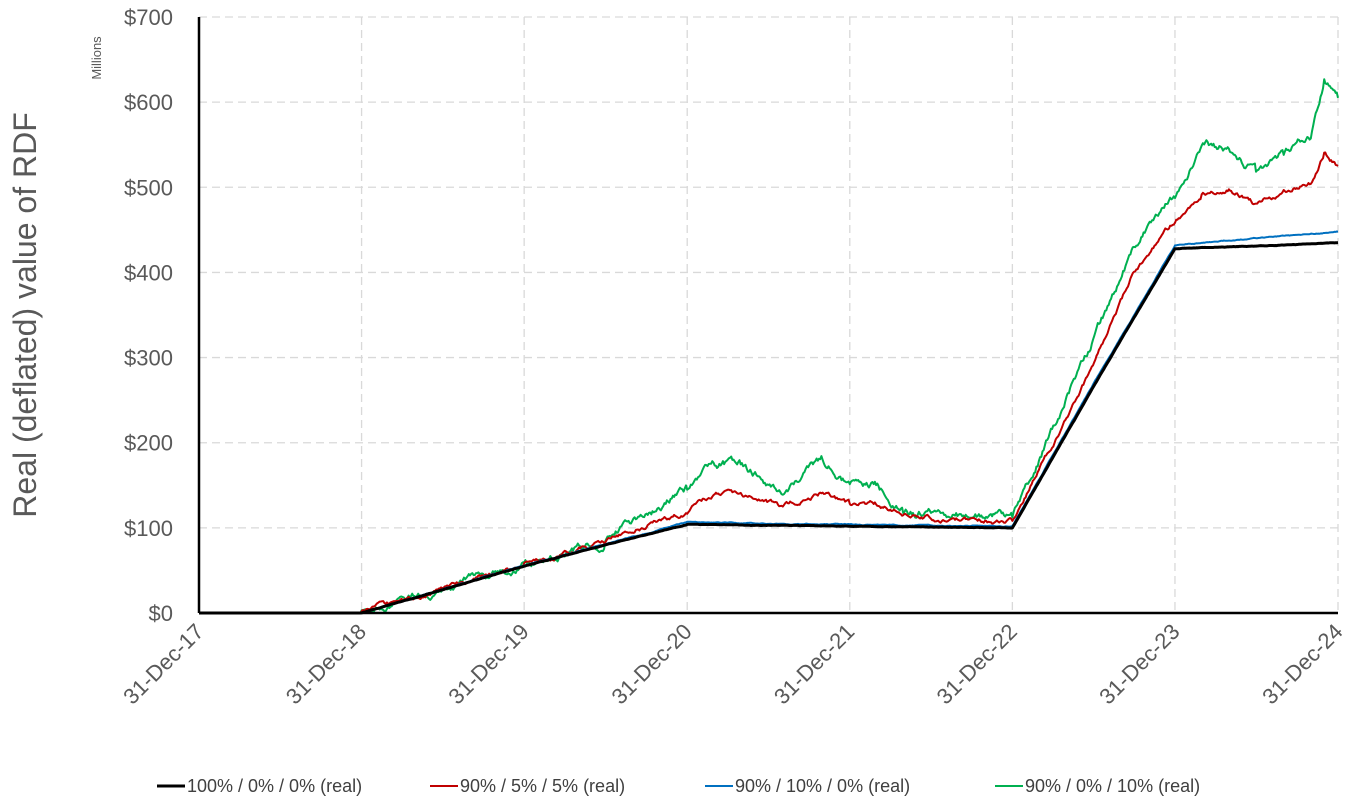  I want to click on legend-label: 90% / 0% / 10% (real), so click(1112, 786).